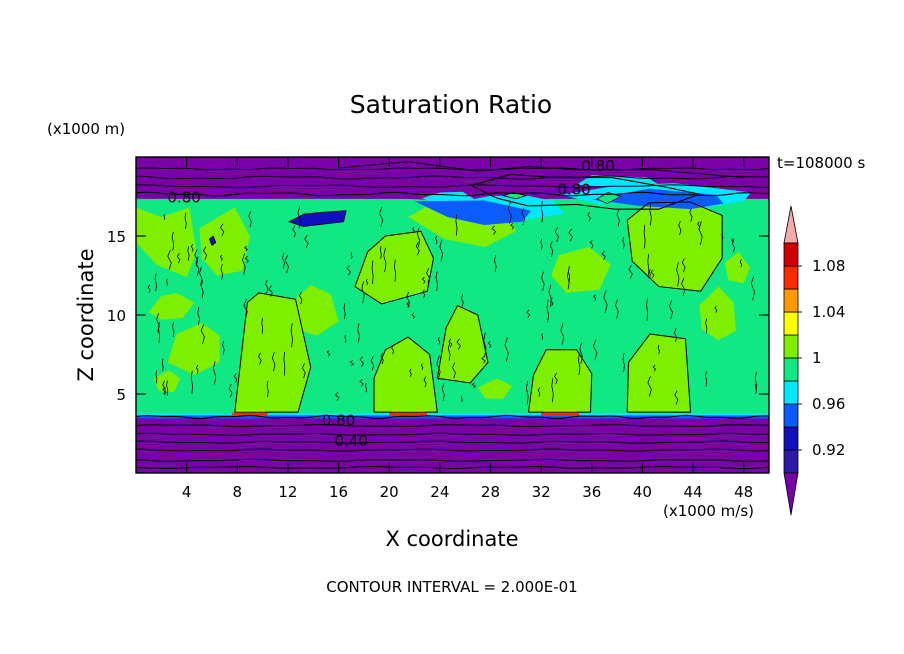 The height and width of the screenshot is (654, 904). I want to click on heatmap-lower-boundary-cyan, so click(452, 414).